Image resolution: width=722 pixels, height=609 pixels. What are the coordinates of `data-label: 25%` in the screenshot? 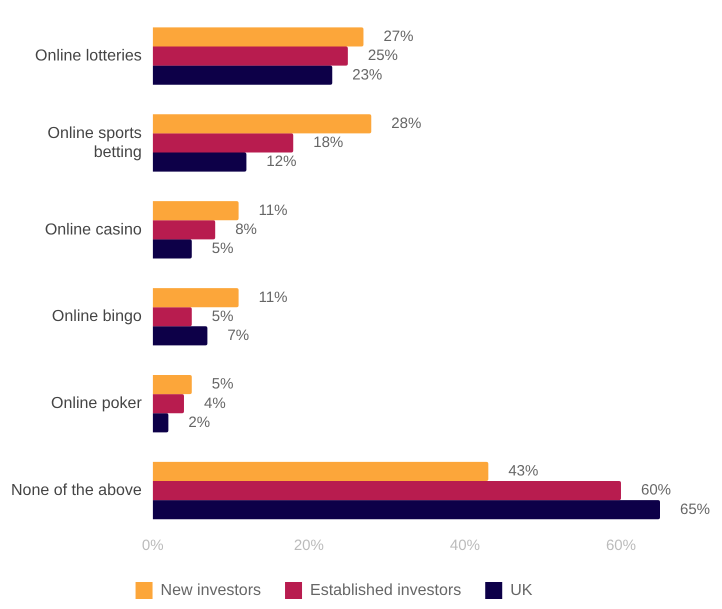 It's located at (383, 55).